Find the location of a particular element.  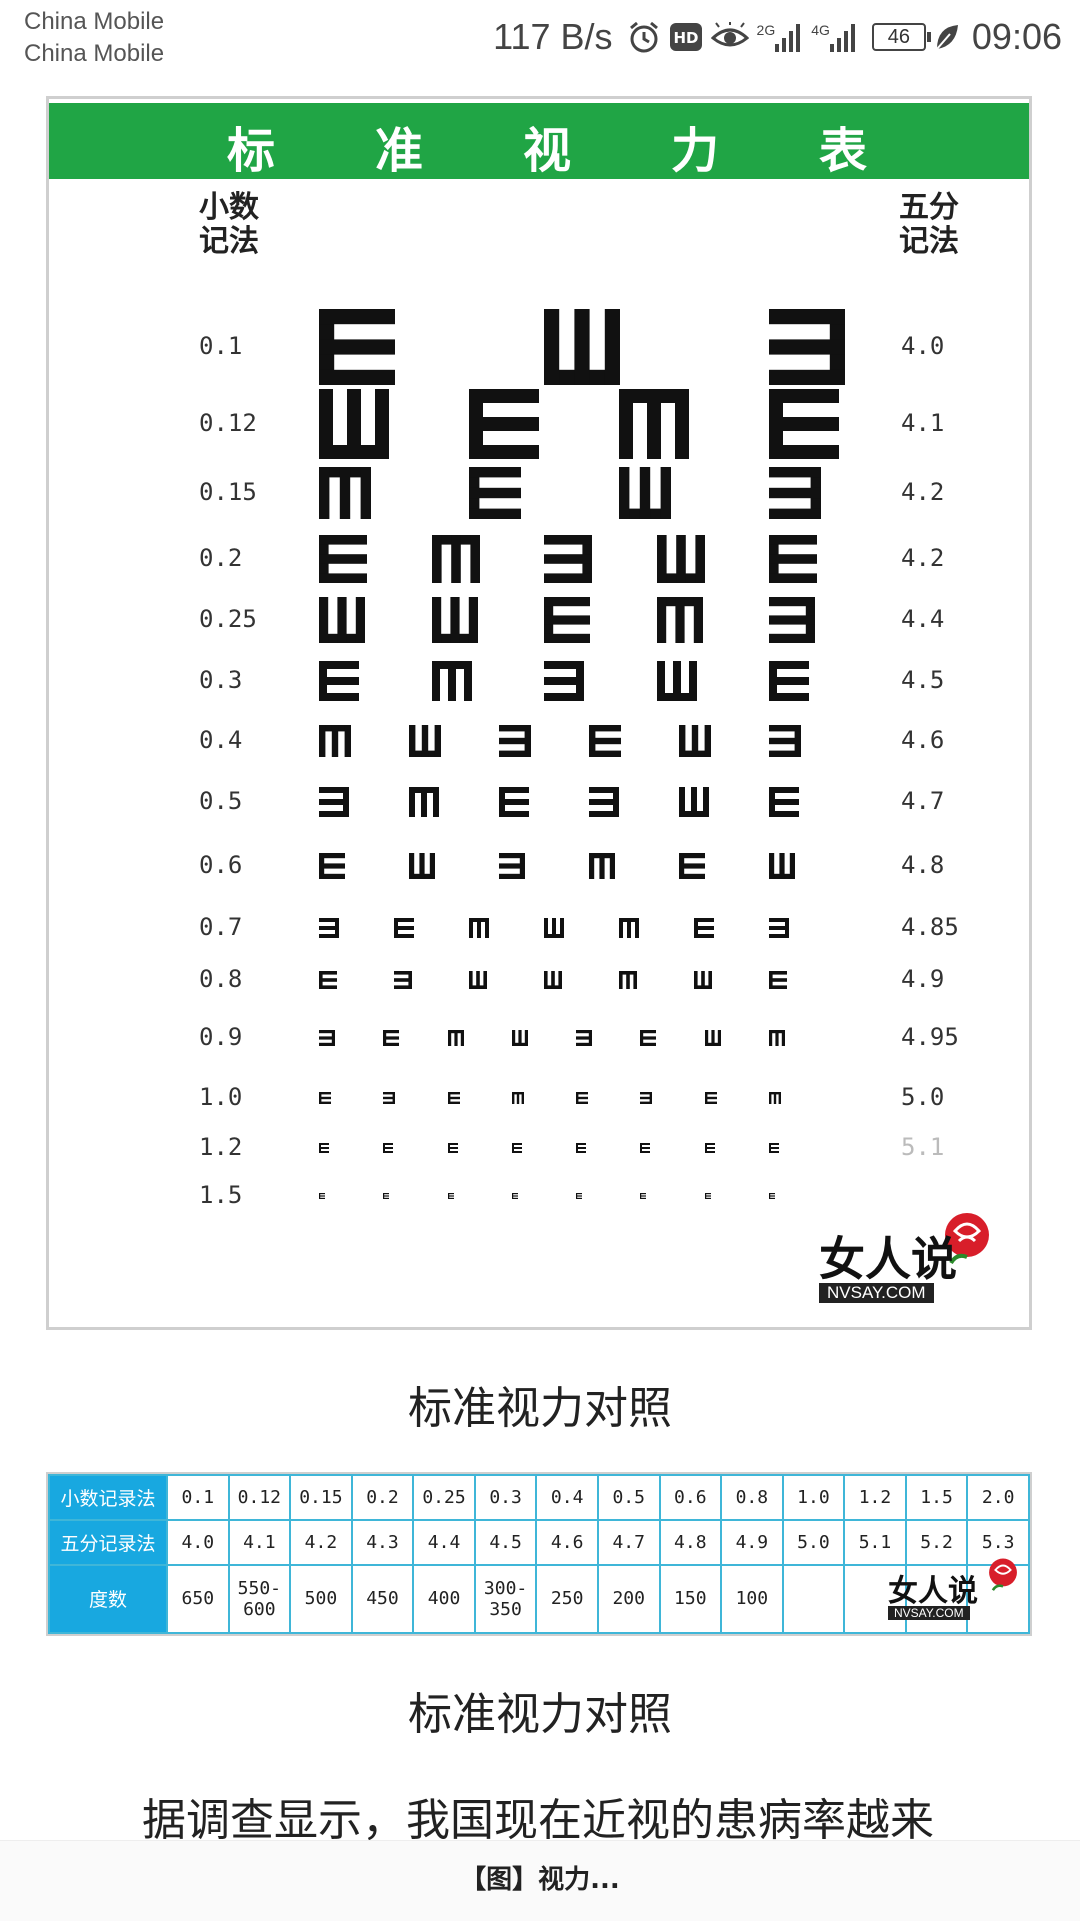

clock: 09:06 is located at coordinates (1016, 36).